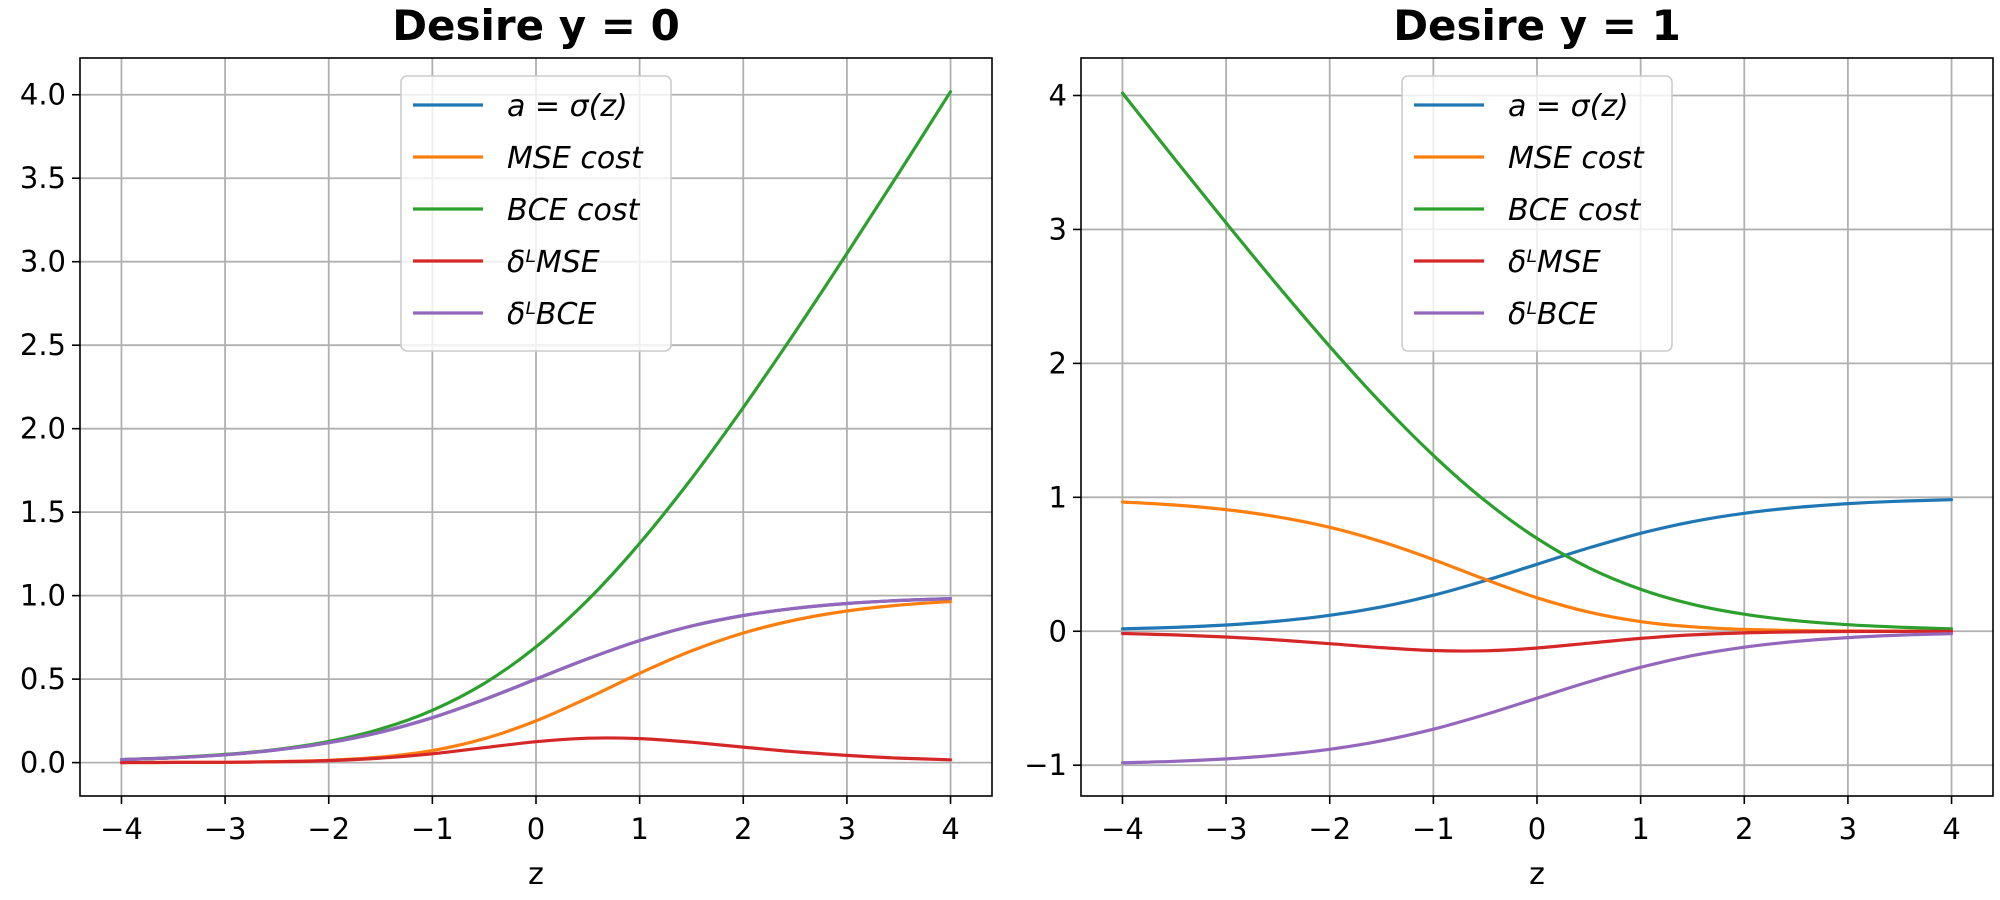 The height and width of the screenshot is (900, 2000). Describe the element at coordinates (1058, 229) in the screenshot. I see `y-tick-label: 3` at that location.